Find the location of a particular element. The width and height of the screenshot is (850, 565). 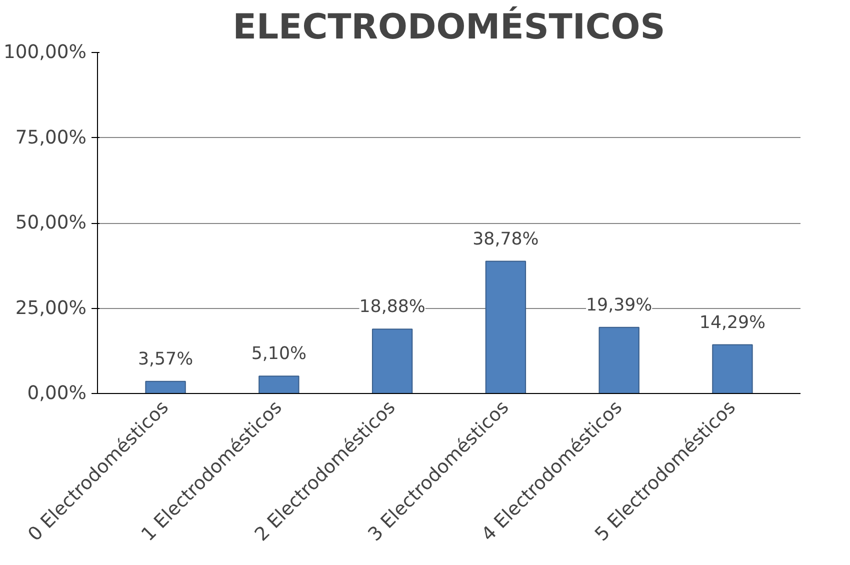

data-label: 14,29% is located at coordinates (732, 322).